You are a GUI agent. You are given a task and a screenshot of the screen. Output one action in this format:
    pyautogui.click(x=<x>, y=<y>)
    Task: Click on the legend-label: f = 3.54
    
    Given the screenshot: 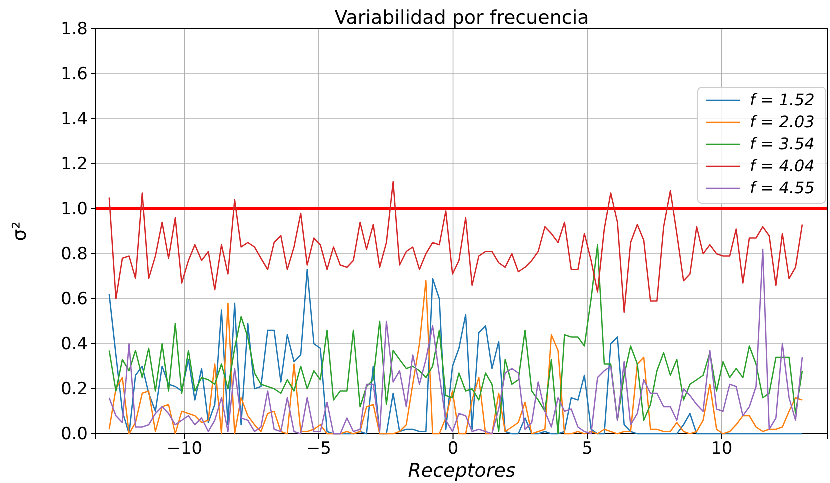 What is the action you would take?
    pyautogui.click(x=782, y=144)
    